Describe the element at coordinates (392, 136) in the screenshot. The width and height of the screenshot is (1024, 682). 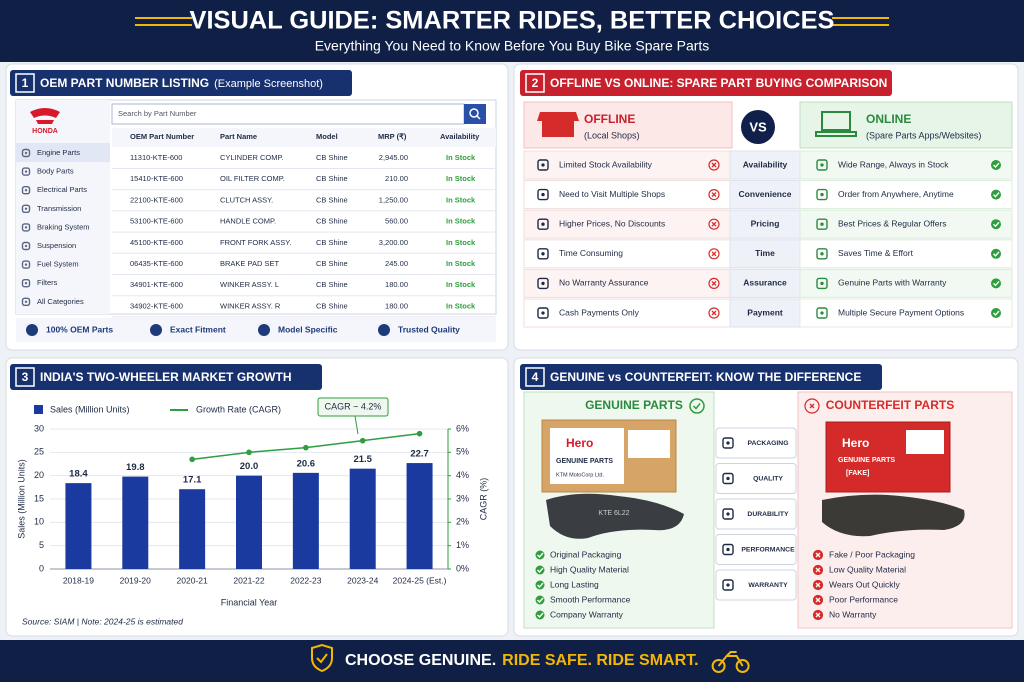
I see `column-header: MRP (₹)` at that location.